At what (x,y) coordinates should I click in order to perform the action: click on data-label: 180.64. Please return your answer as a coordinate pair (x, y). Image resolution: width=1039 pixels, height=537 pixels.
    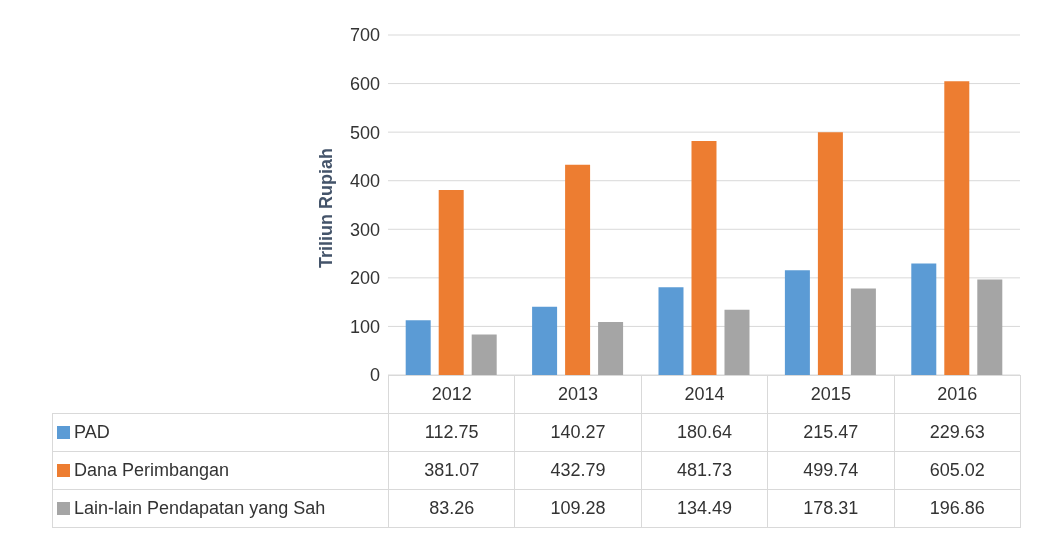
    Looking at the image, I should click on (704, 432).